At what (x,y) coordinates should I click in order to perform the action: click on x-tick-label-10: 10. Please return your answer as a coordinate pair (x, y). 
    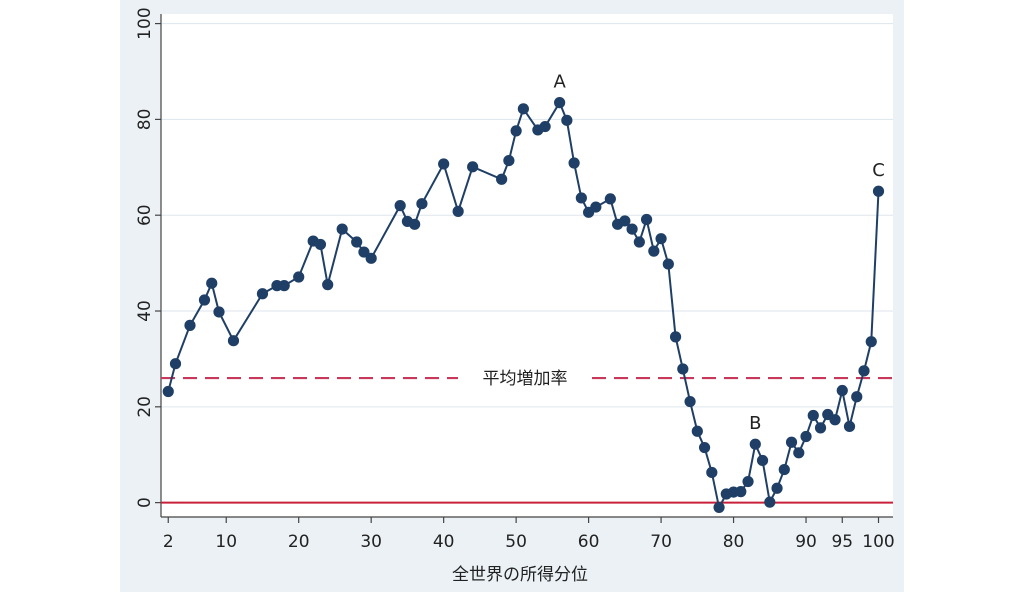
    Looking at the image, I should click on (226, 542).